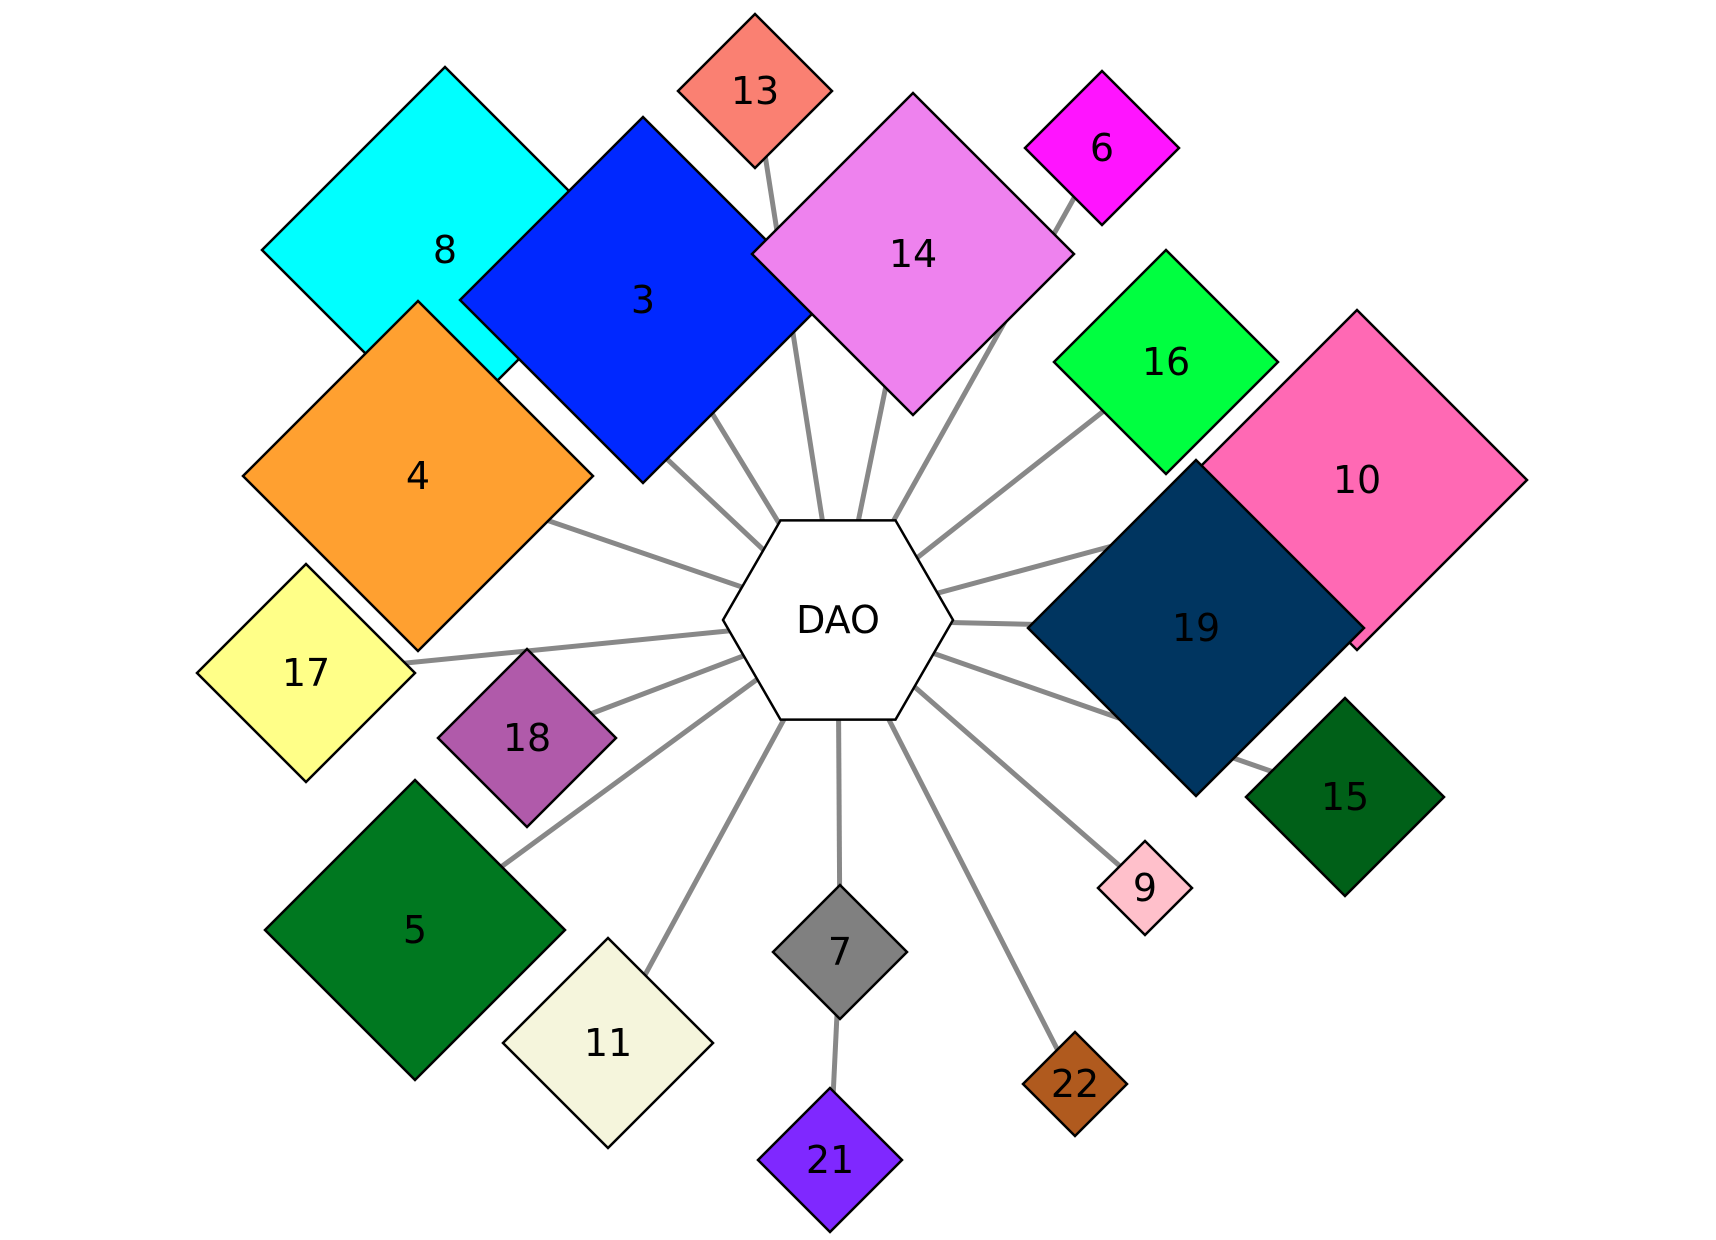 The image size is (1716, 1240). I want to click on node-9: 9, so click(1145, 888).